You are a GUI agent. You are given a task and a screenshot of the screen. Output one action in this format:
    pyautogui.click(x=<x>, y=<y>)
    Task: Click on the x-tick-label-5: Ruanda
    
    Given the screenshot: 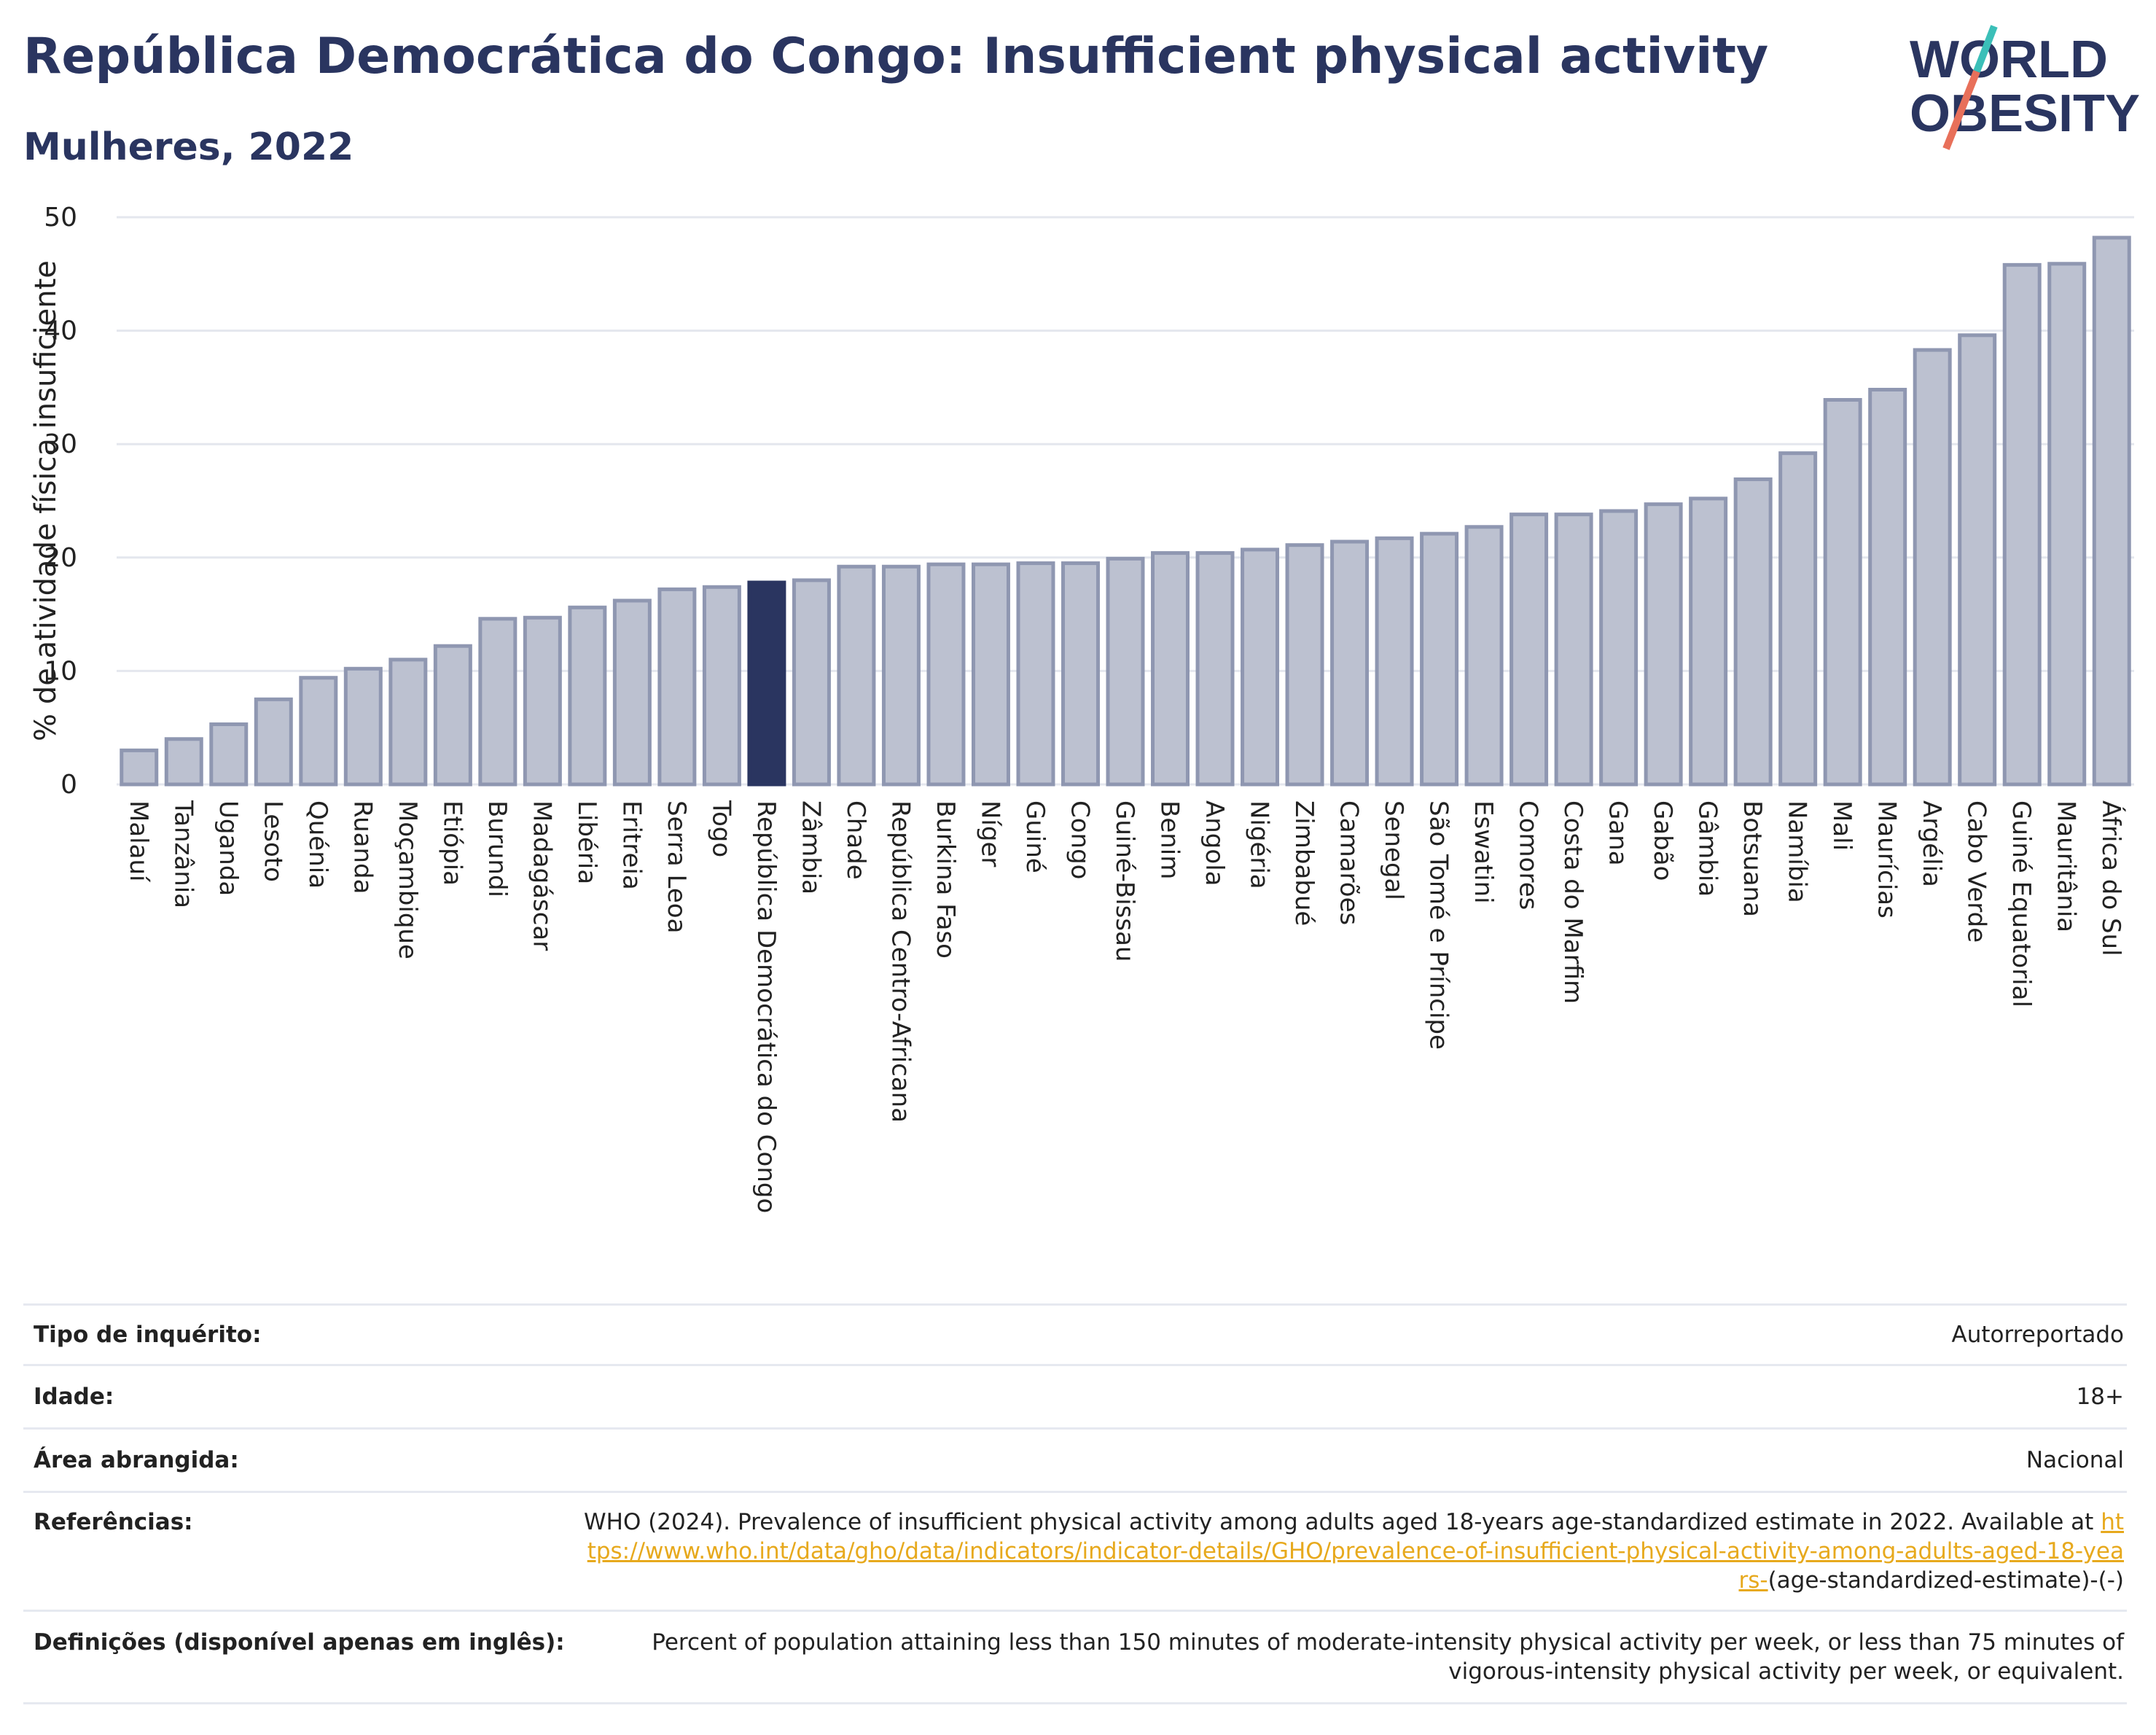 What is the action you would take?
    pyautogui.click(x=363, y=847)
    